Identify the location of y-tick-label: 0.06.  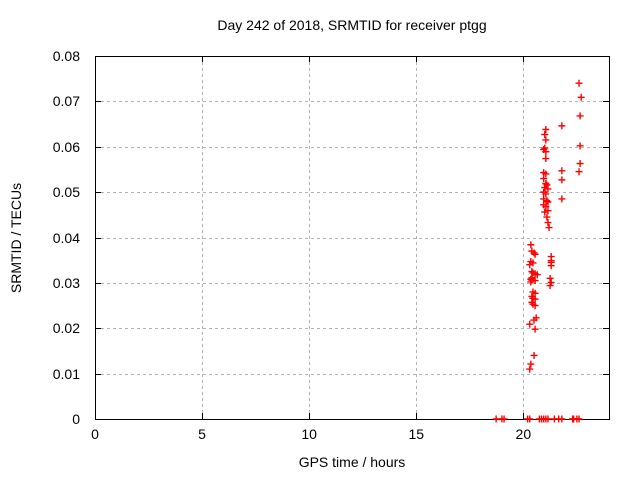
(66, 146).